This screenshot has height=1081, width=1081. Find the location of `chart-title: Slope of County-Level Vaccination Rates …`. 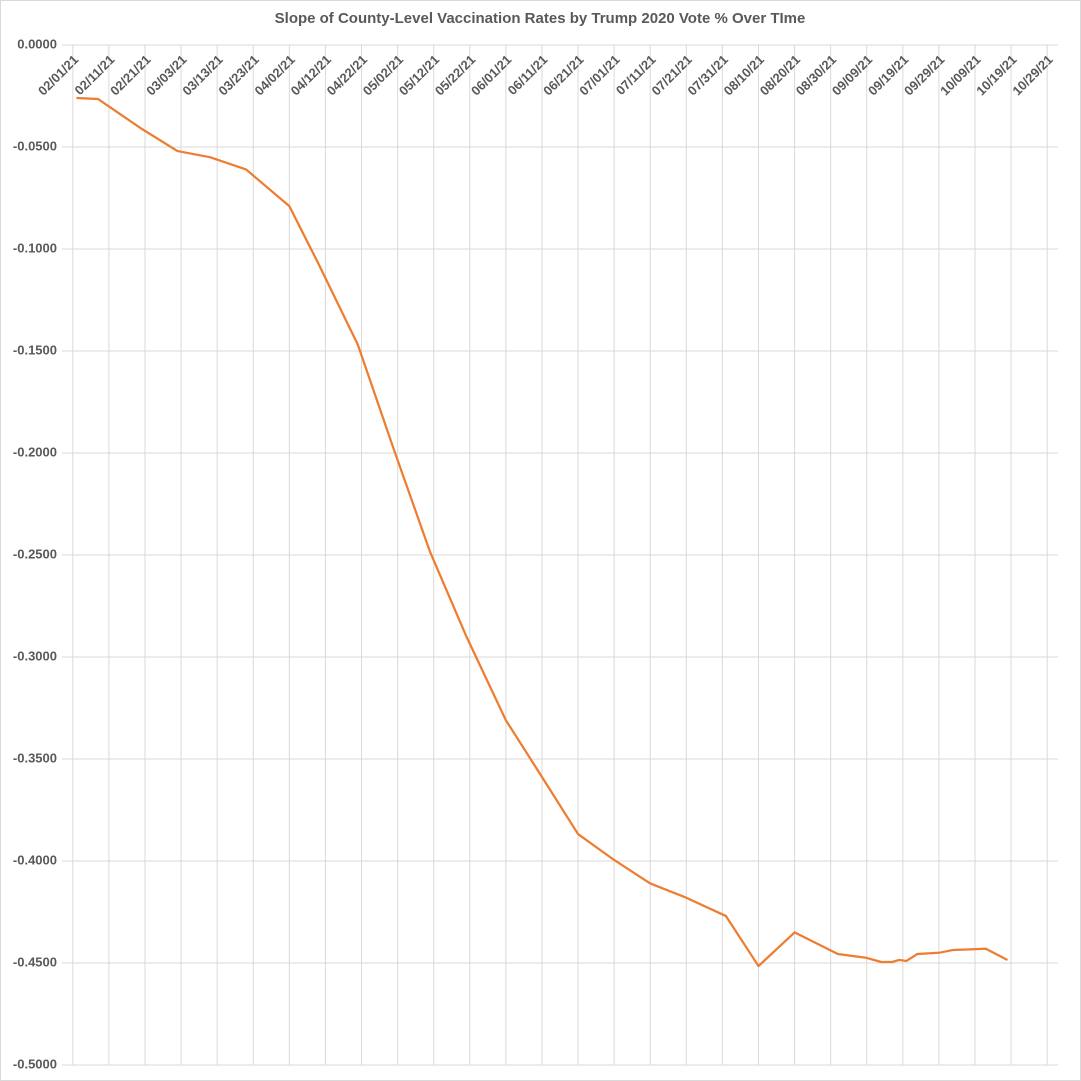

chart-title: Slope of County-Level Vaccination Rates … is located at coordinates (540, 18).